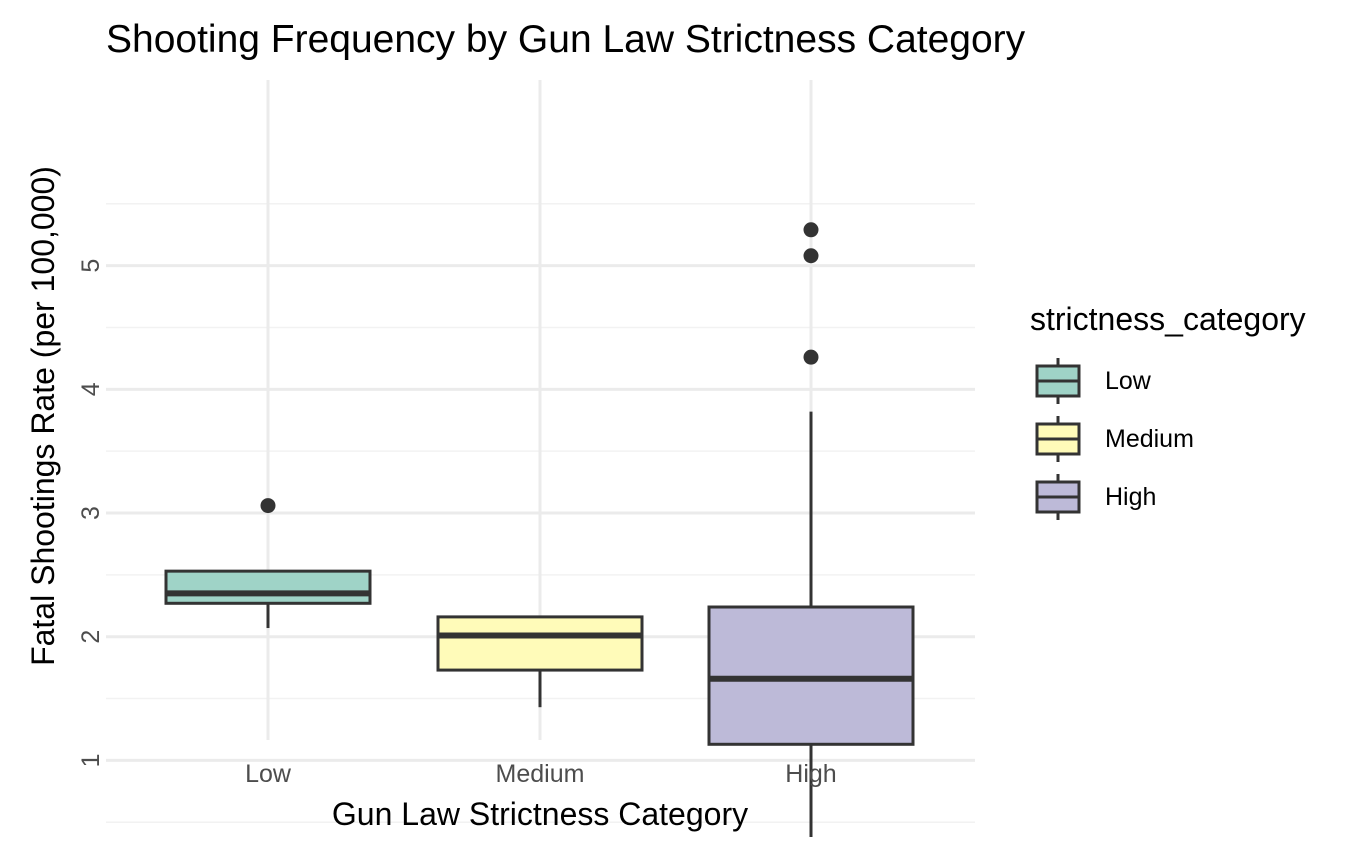  Describe the element at coordinates (91, 266) in the screenshot. I see `y-tick-label: 5` at that location.